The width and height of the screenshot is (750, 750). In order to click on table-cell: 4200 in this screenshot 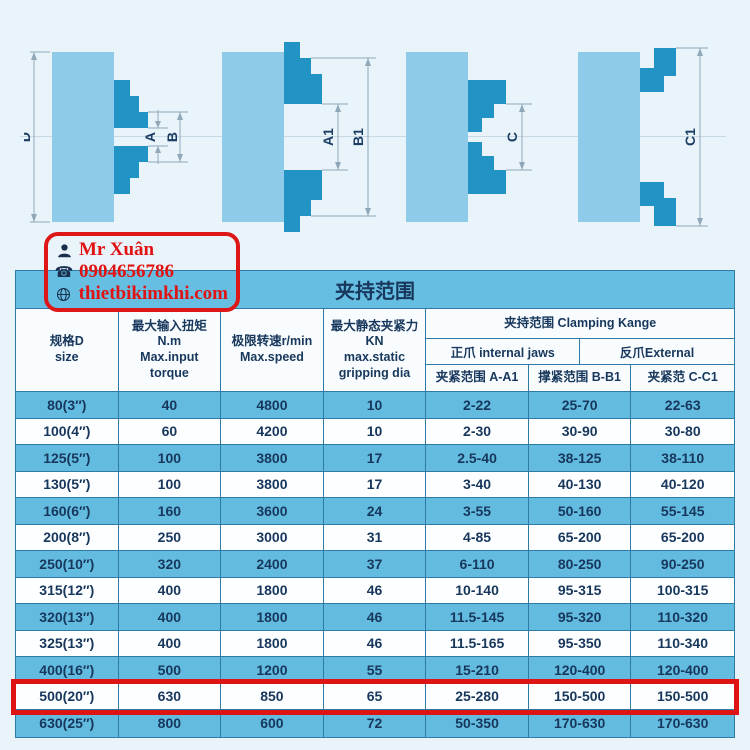, I will do `click(272, 431)`.